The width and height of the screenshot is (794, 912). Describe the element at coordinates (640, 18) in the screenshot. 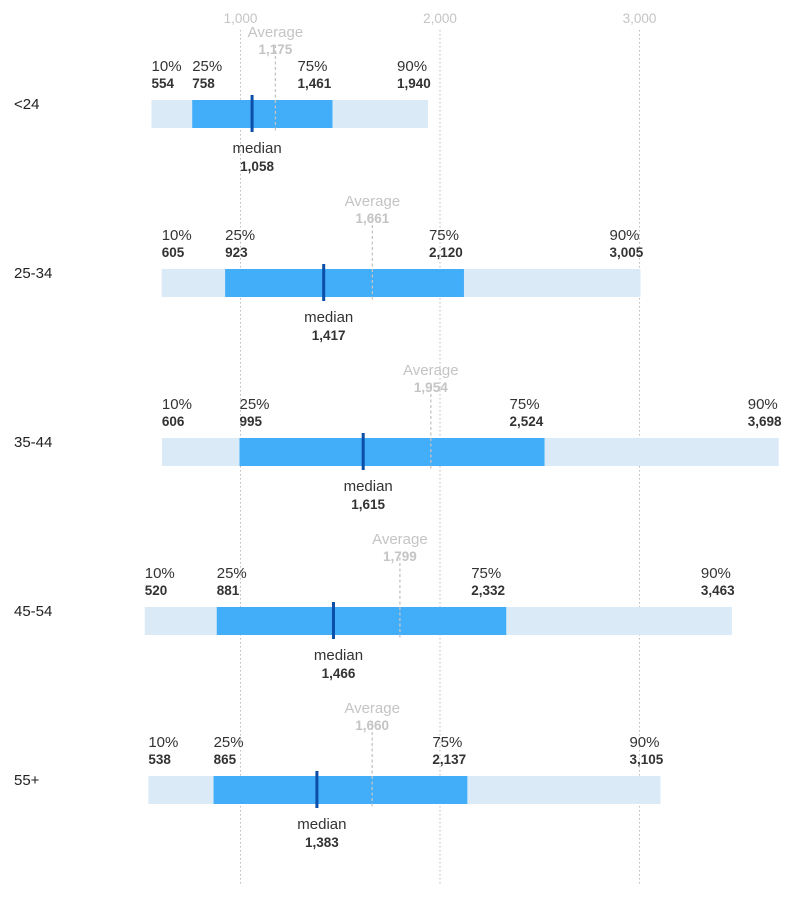

I see `x-tick-label-2: 3,000` at that location.